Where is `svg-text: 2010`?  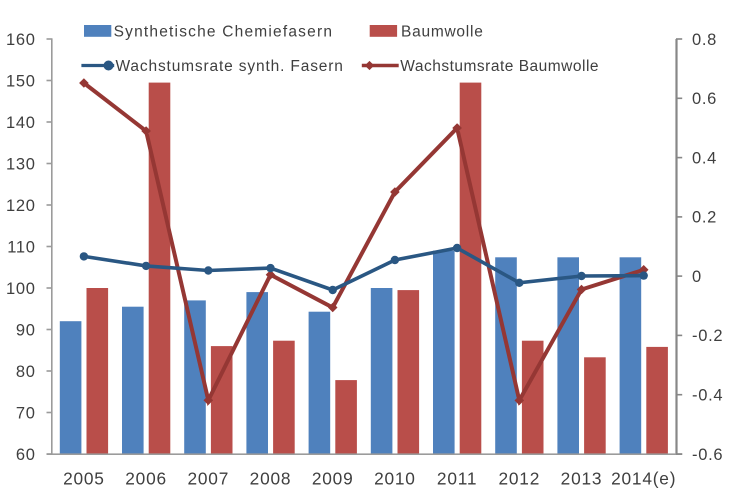
svg-text: 2010 is located at coordinates (395, 479).